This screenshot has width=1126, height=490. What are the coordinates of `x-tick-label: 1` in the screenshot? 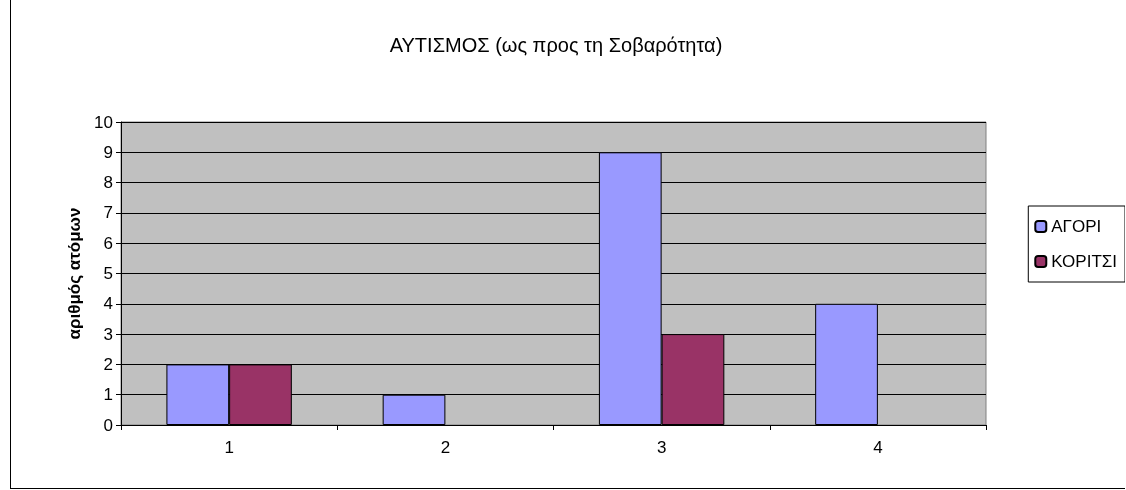 It's located at (229, 447).